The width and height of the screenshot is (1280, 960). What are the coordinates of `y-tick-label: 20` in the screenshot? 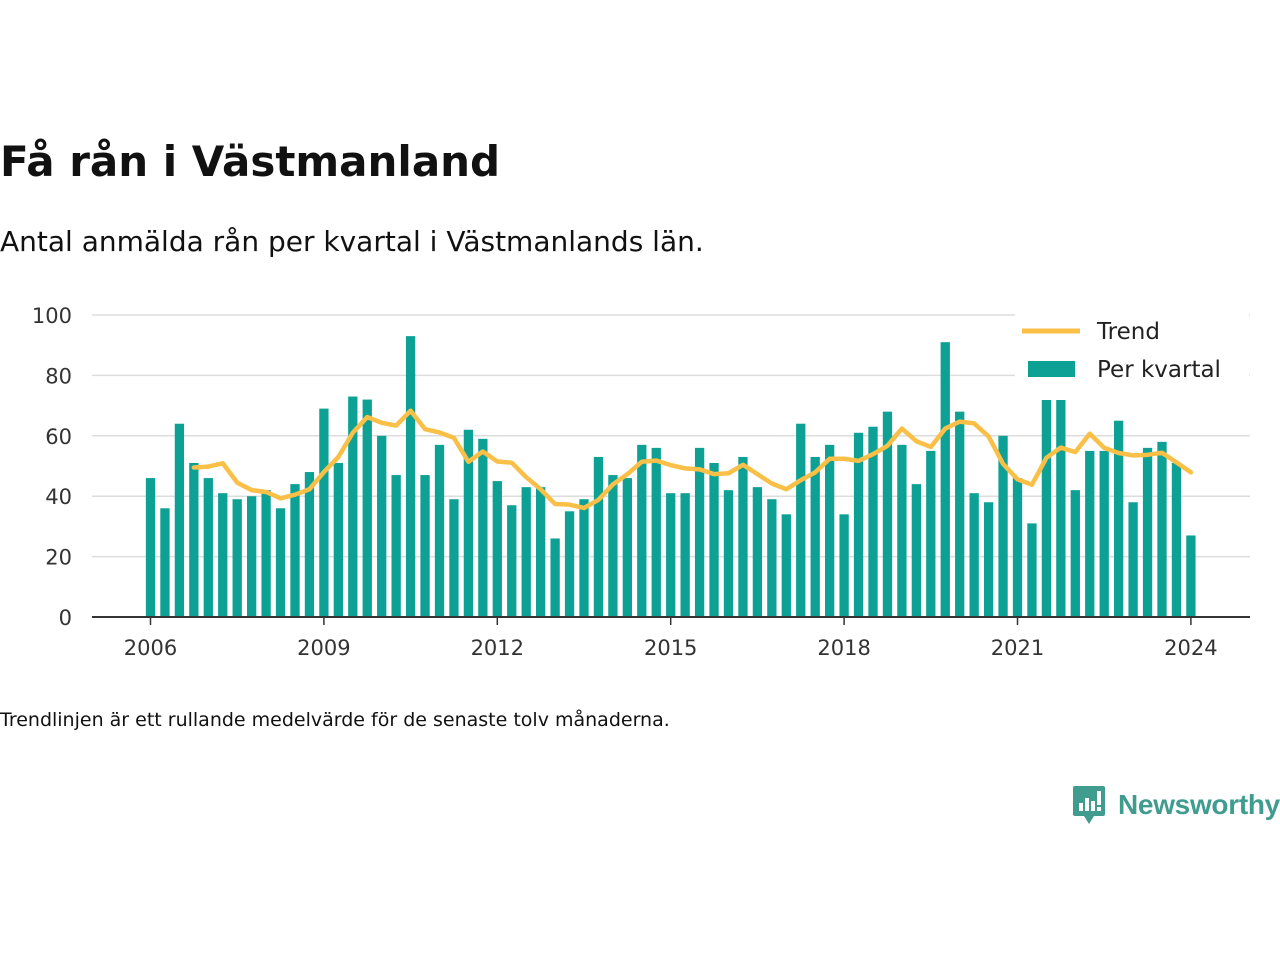 It's located at (58, 558).